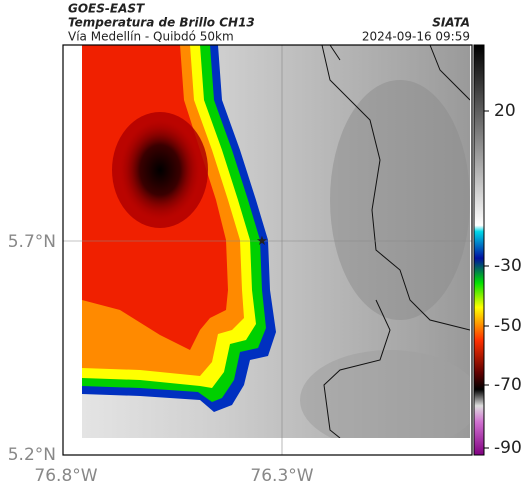  I want to click on title: Temperatura de Brillo CH13, so click(161, 23).